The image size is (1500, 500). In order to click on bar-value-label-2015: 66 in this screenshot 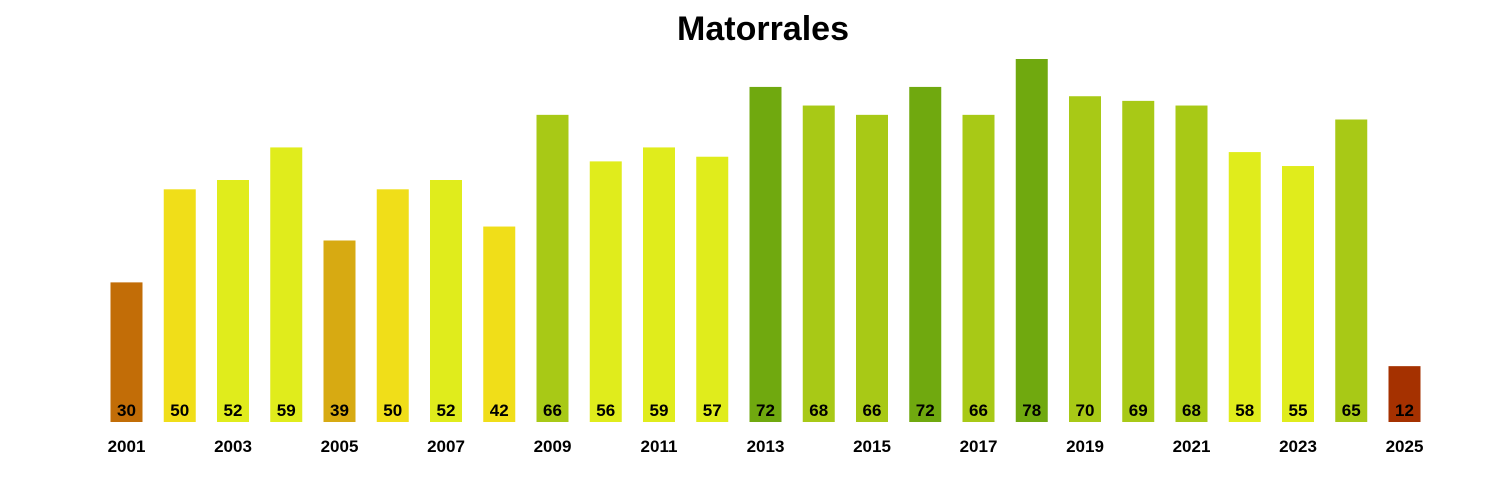, I will do `click(872, 410)`.